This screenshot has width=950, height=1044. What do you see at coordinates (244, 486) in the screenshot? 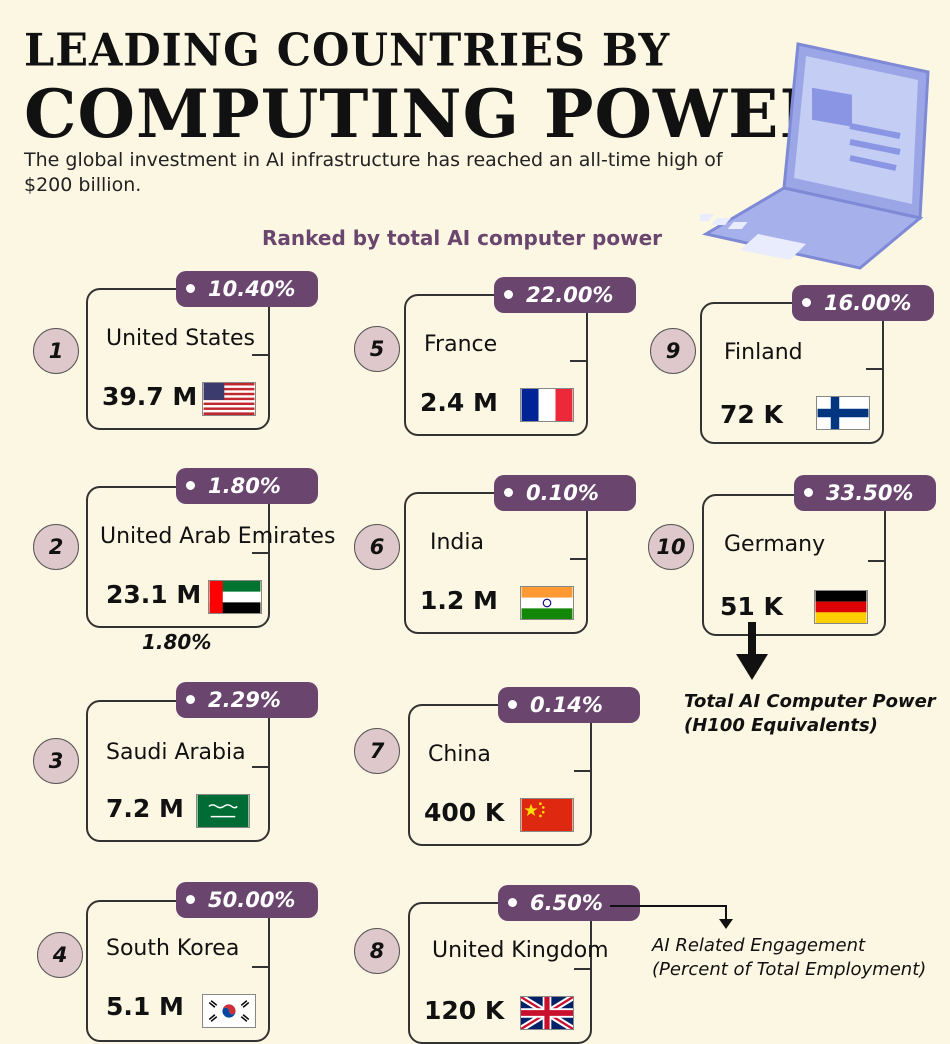
I see `engagement-value: 1.80%` at bounding box center [244, 486].